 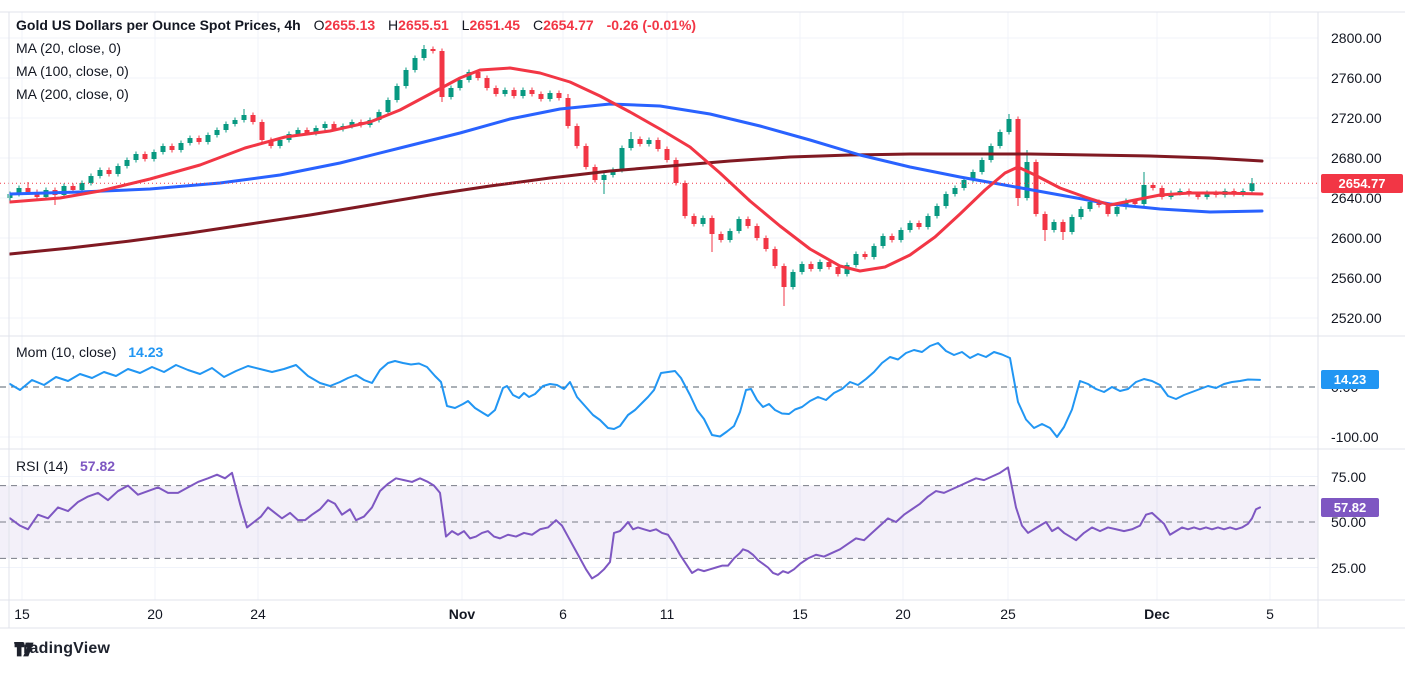 What do you see at coordinates (146, 352) in the screenshot?
I see `momentum-value: 14.23` at bounding box center [146, 352].